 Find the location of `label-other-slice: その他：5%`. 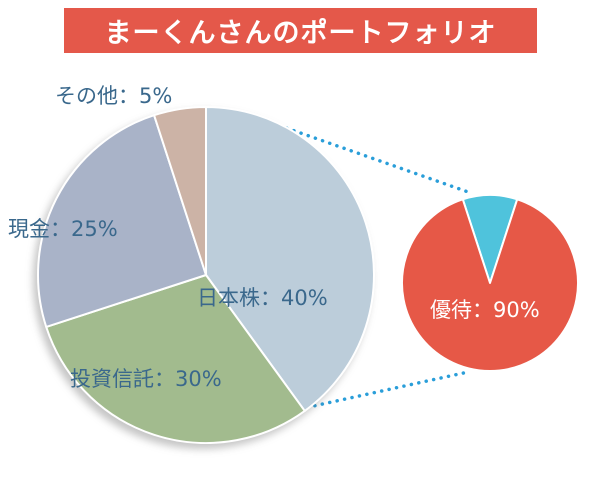

label-other-slice: その他：5% is located at coordinates (114, 96).